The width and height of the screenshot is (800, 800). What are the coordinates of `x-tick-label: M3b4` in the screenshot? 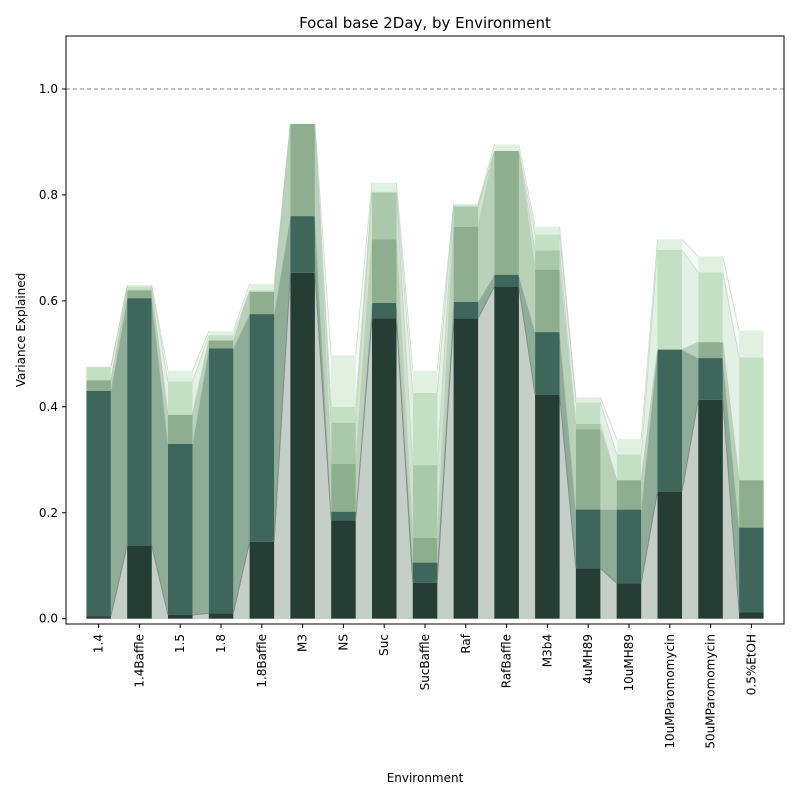 It's located at (547, 650).